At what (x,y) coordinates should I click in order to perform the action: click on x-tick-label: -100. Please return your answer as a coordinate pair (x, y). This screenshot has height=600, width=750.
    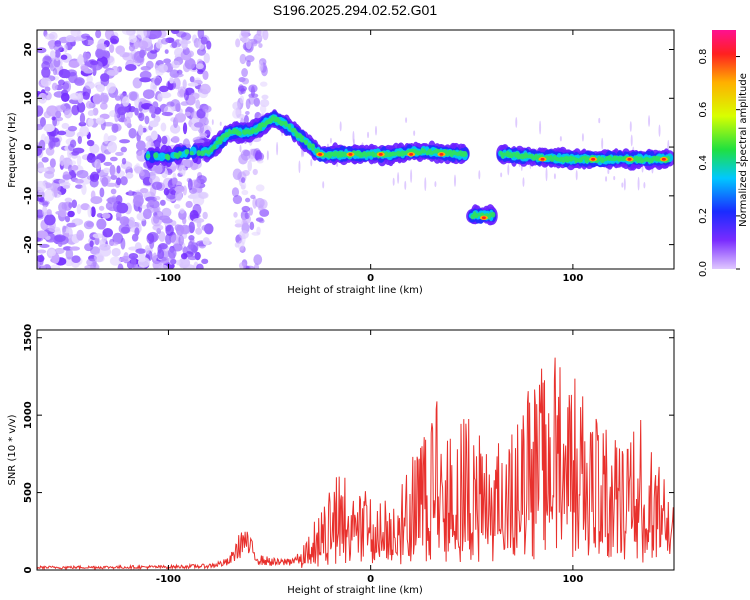
    Looking at the image, I should click on (168, 579).